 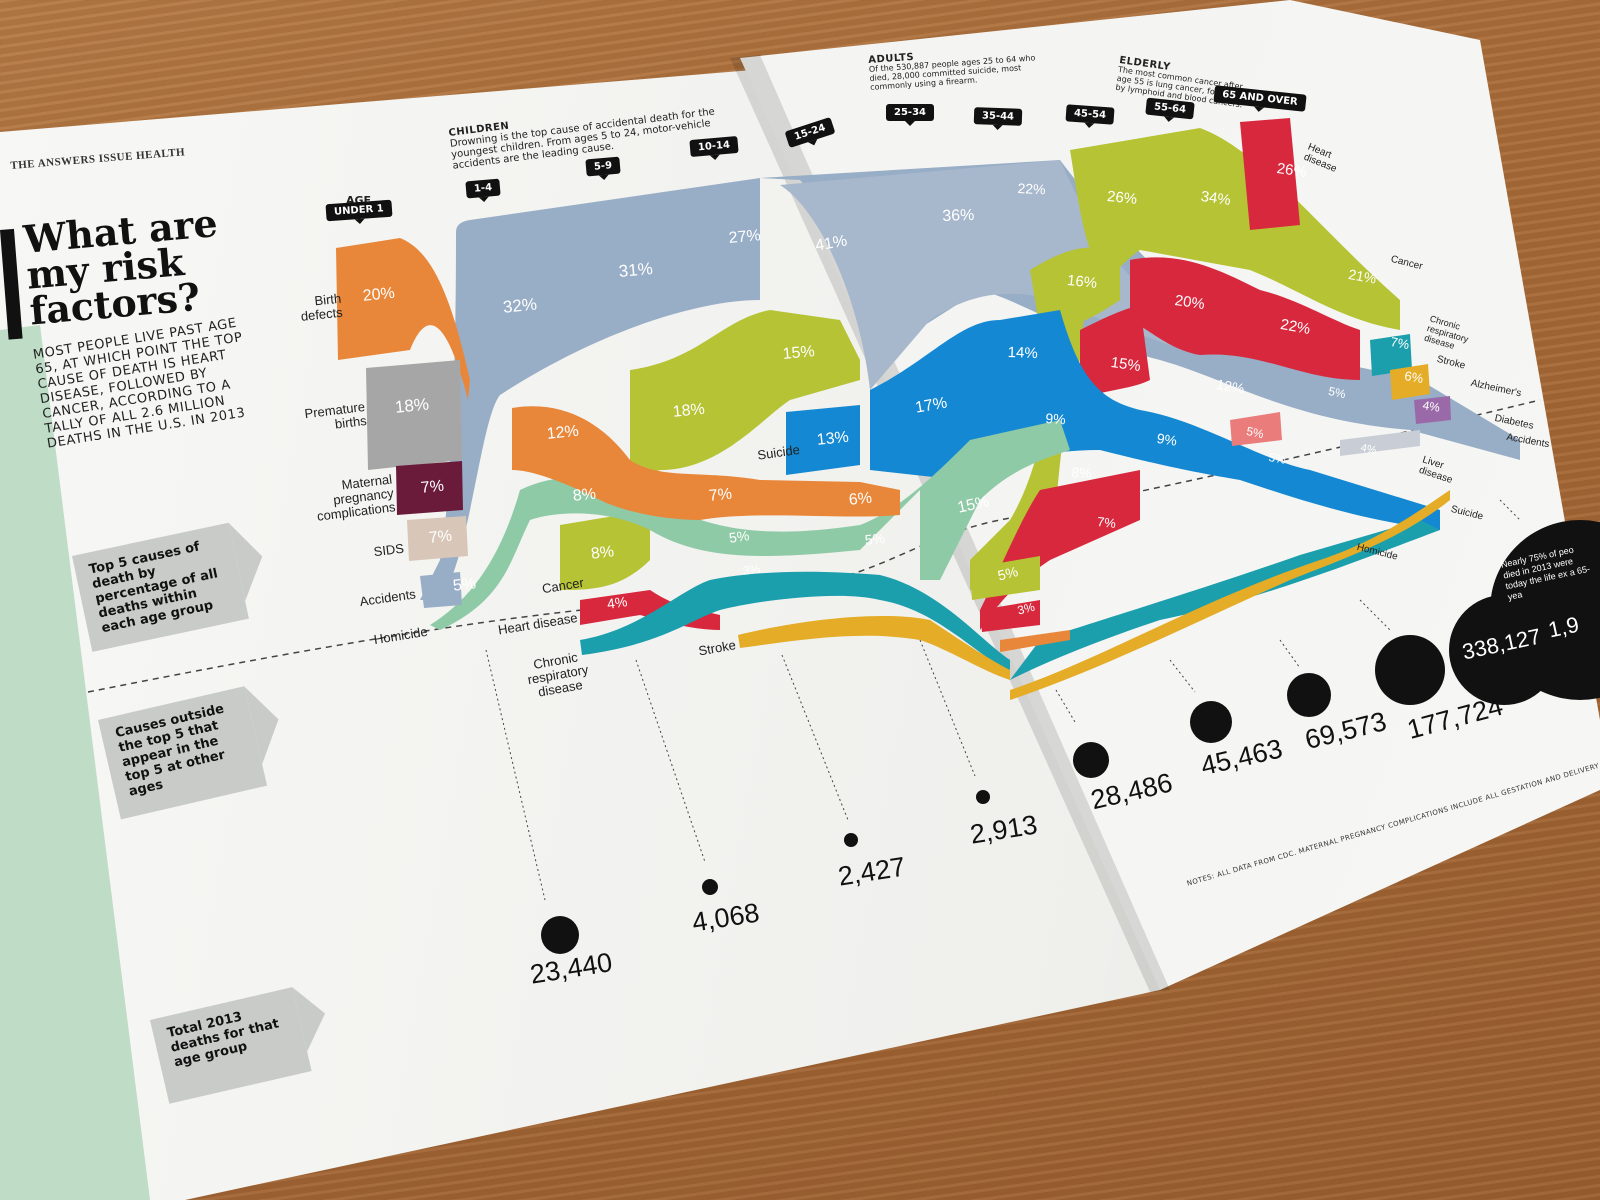 What do you see at coordinates (710, 887) in the screenshot?
I see `total-circle-1to4` at bounding box center [710, 887].